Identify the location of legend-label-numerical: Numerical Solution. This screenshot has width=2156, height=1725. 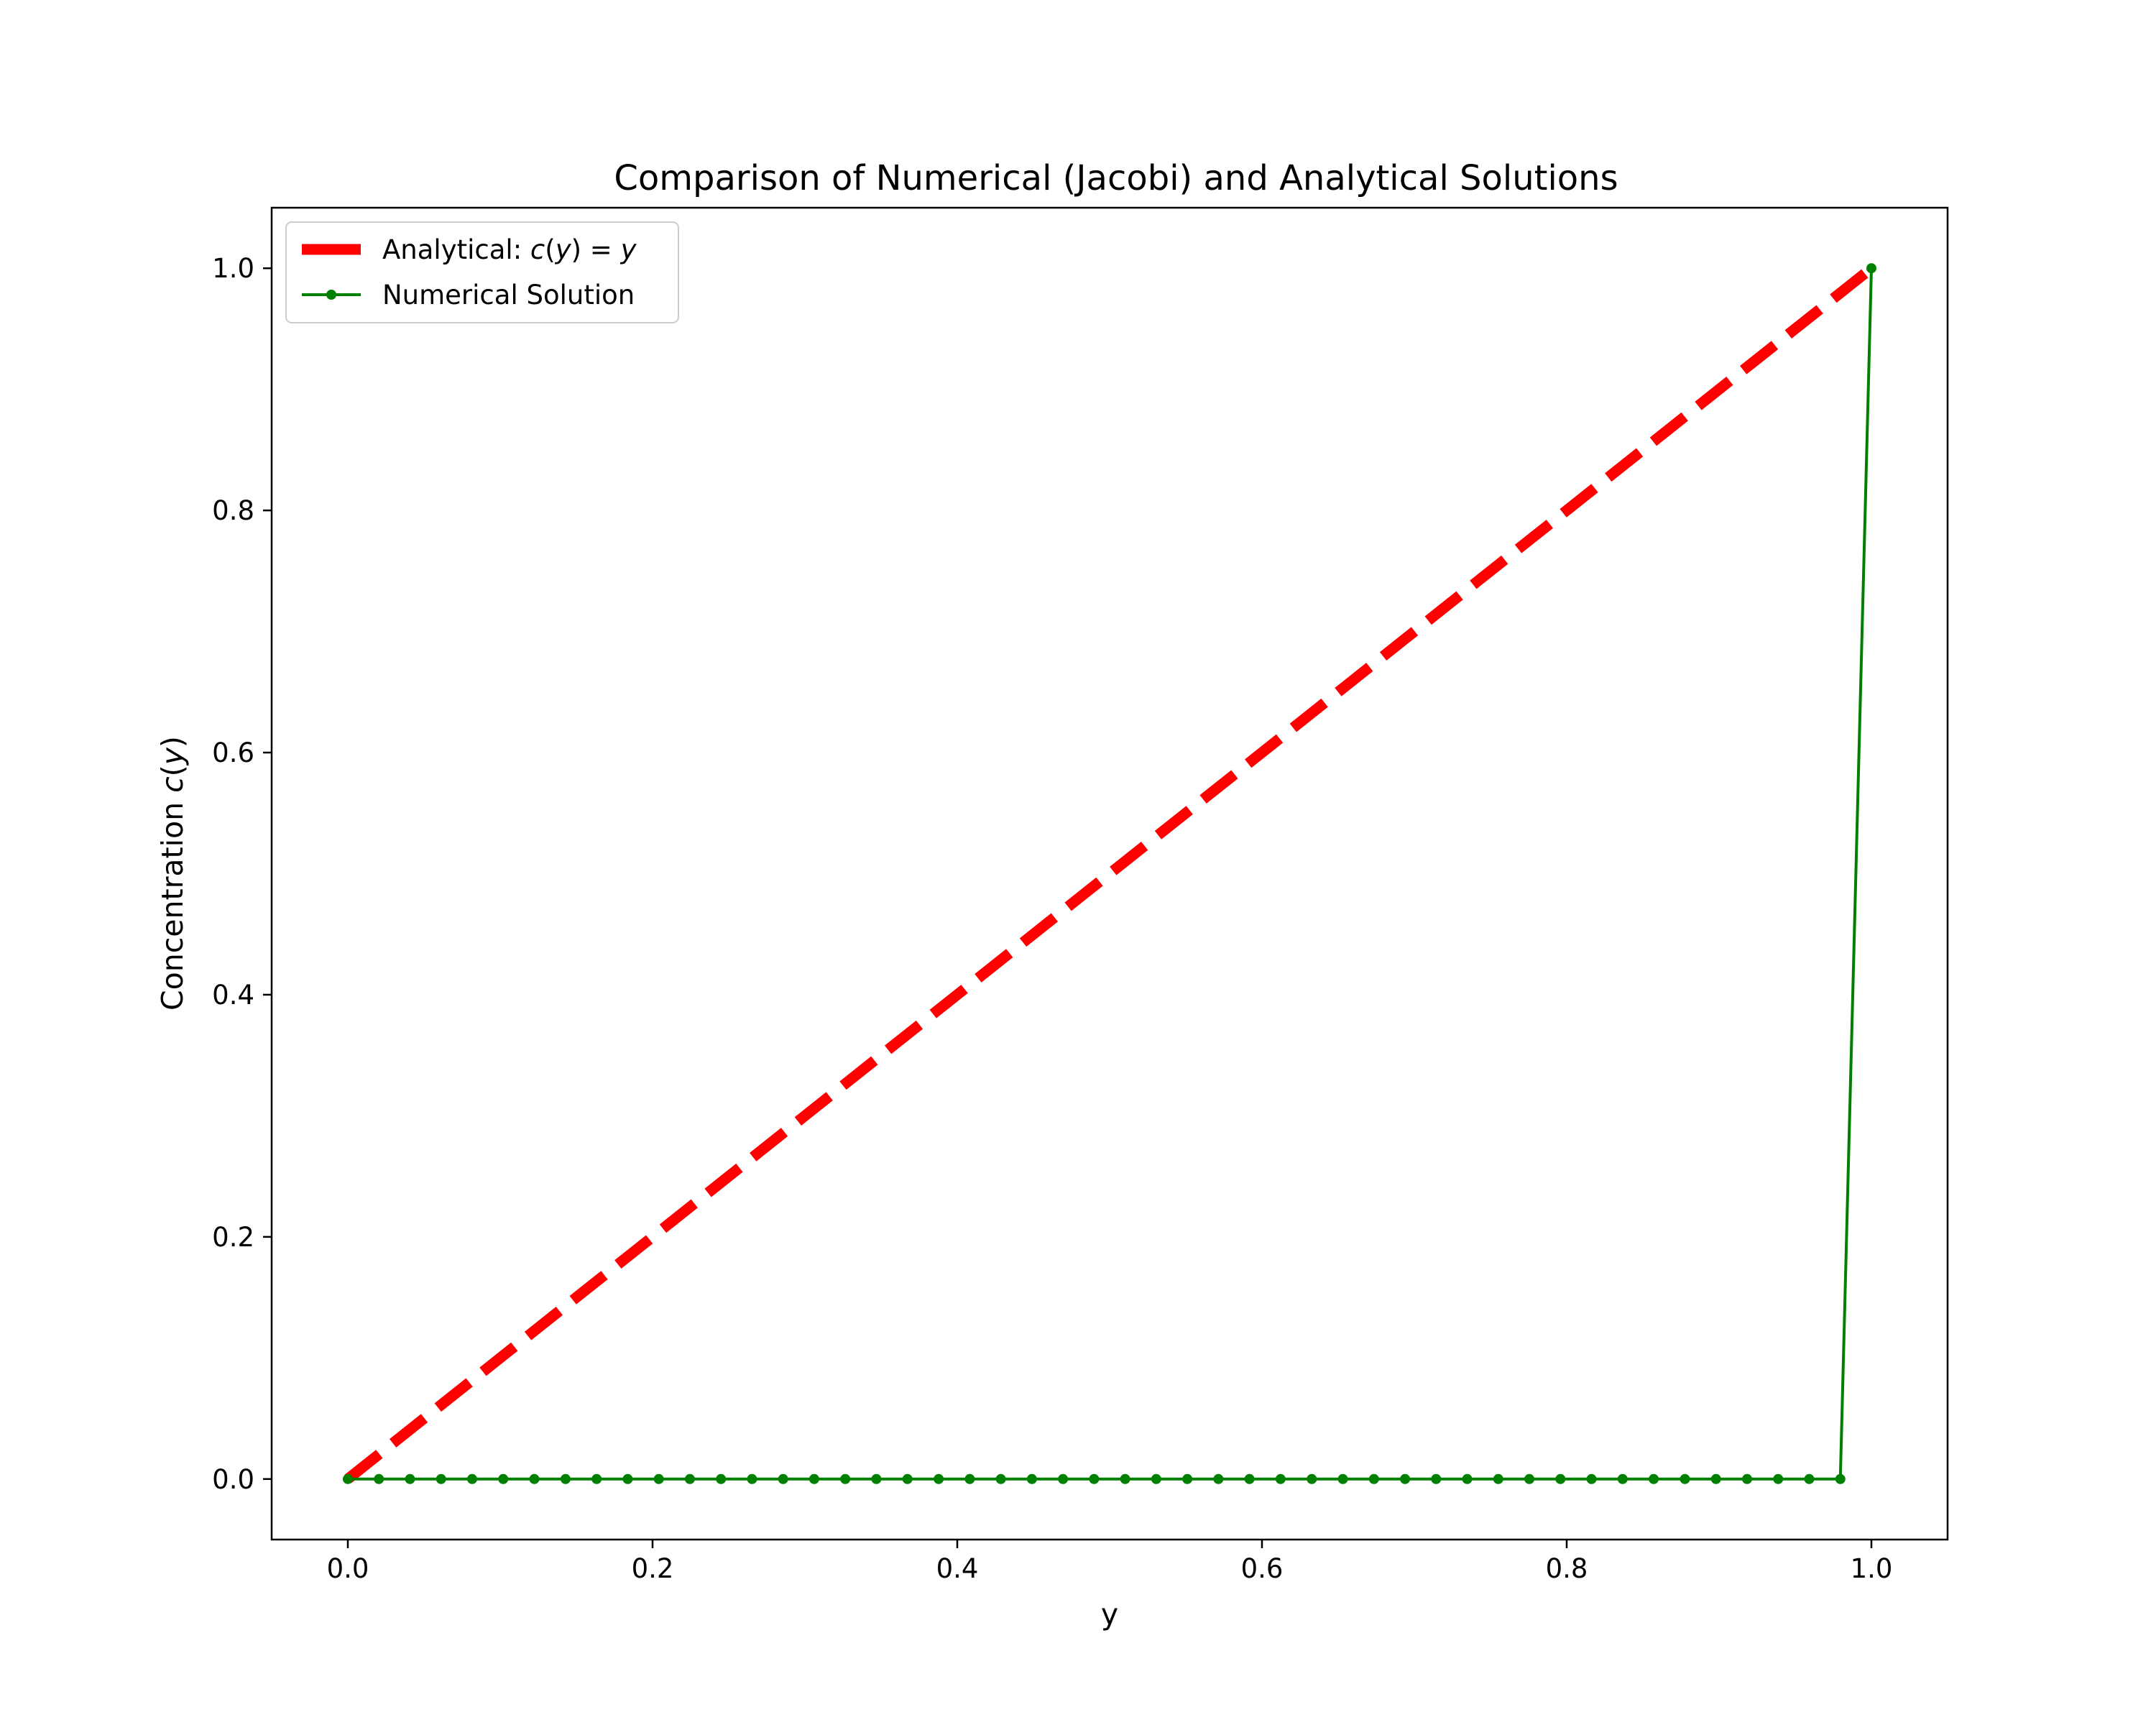
(509, 295).